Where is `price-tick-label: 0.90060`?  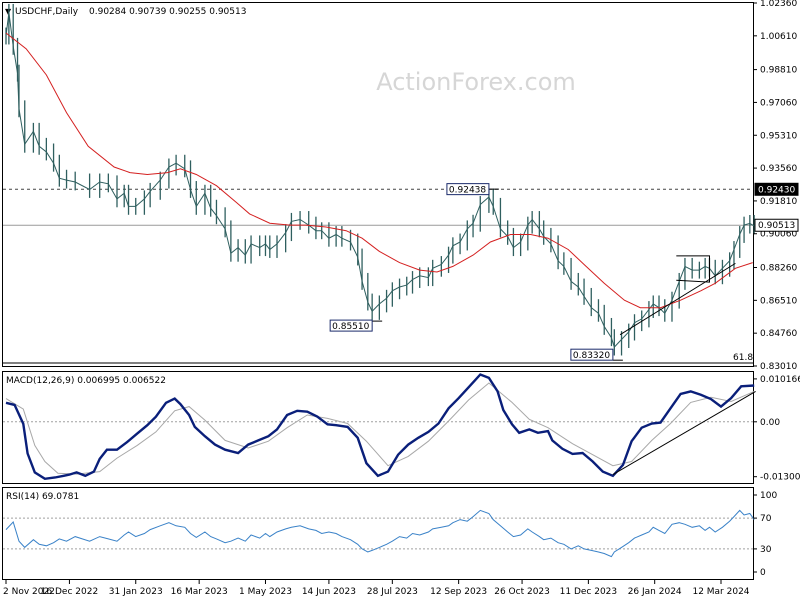
price-tick-label: 0.90060 is located at coordinates (778, 235).